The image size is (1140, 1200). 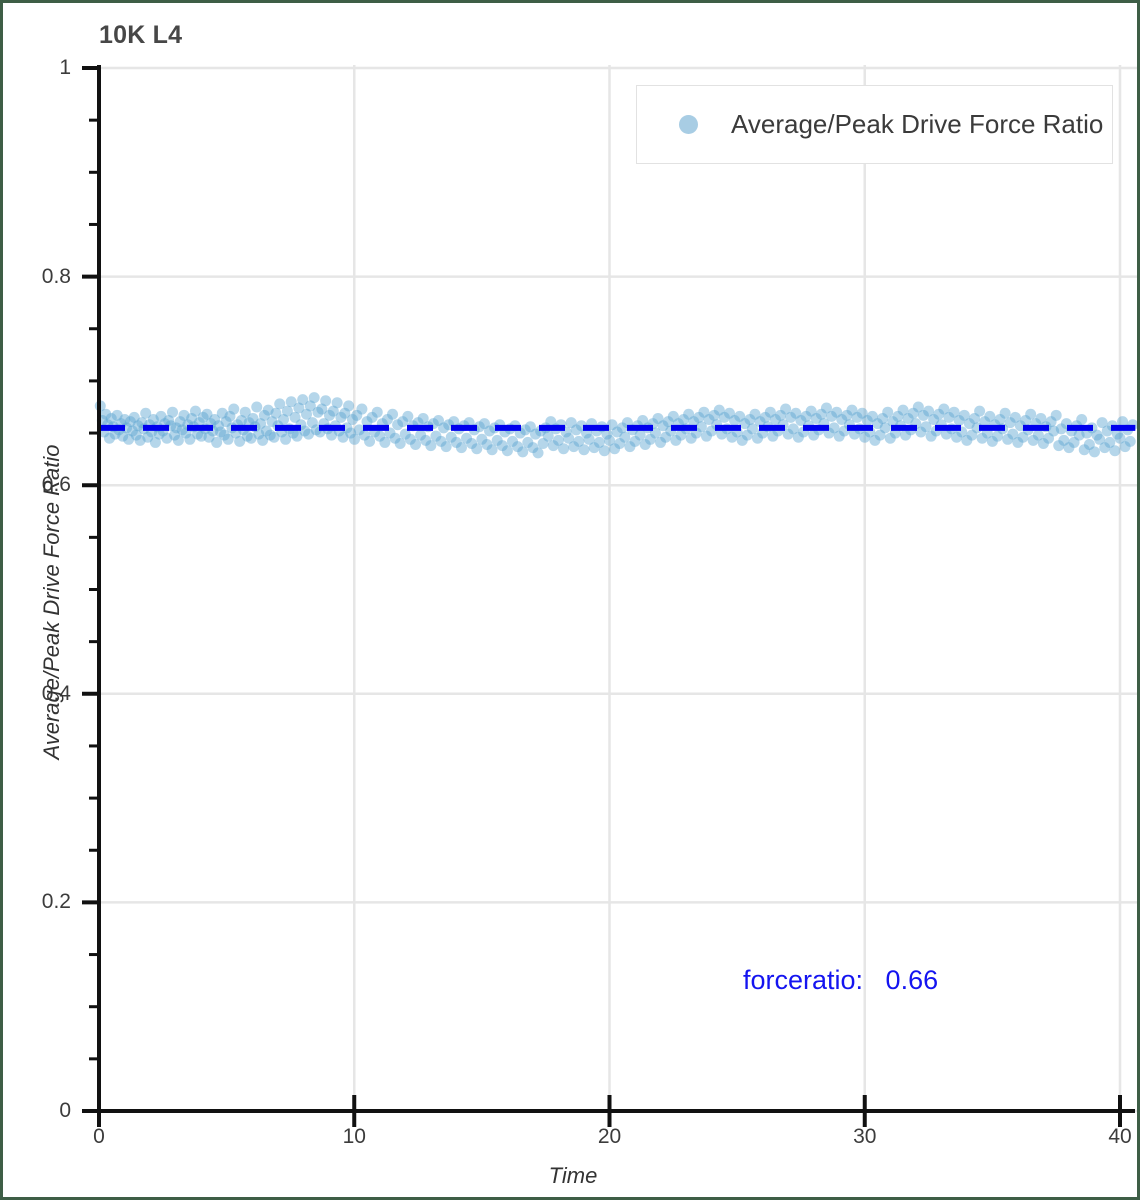 What do you see at coordinates (1120, 1136) in the screenshot?
I see `x-tick-label: 40` at bounding box center [1120, 1136].